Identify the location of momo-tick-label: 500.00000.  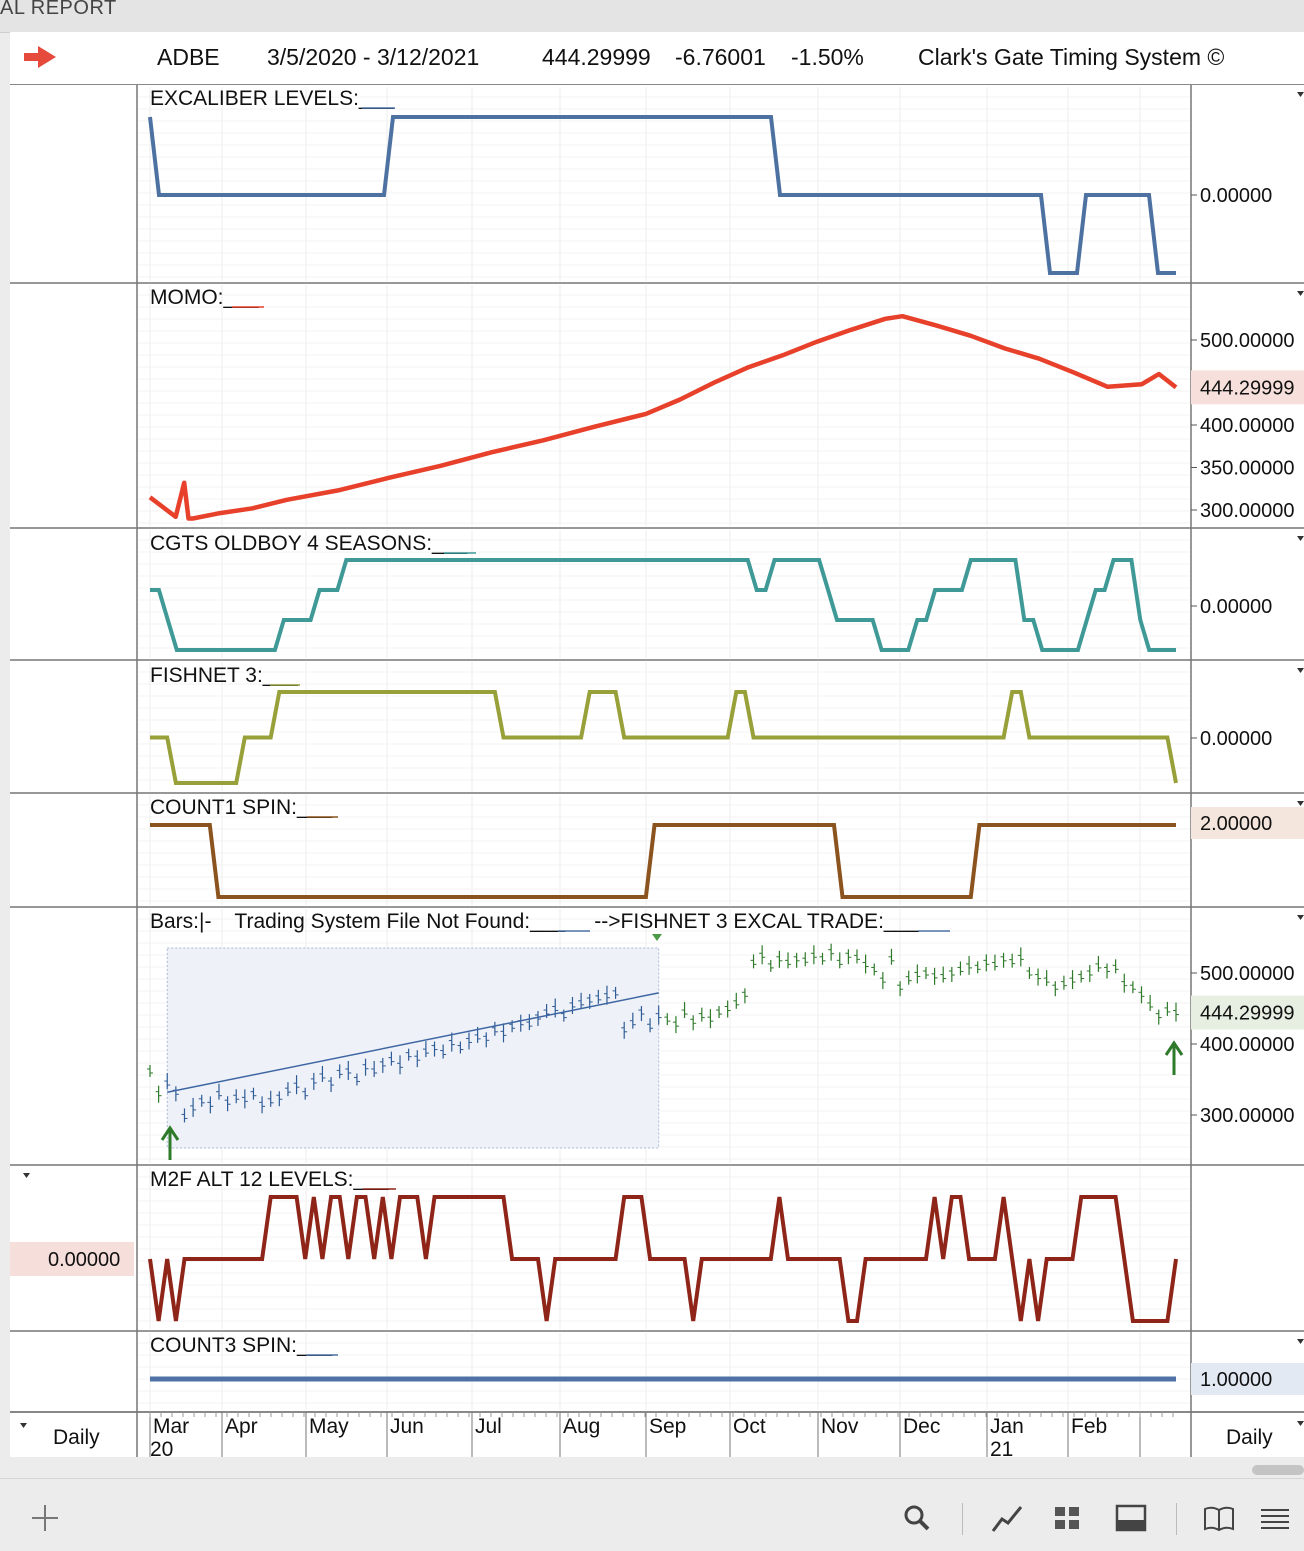
(1247, 341).